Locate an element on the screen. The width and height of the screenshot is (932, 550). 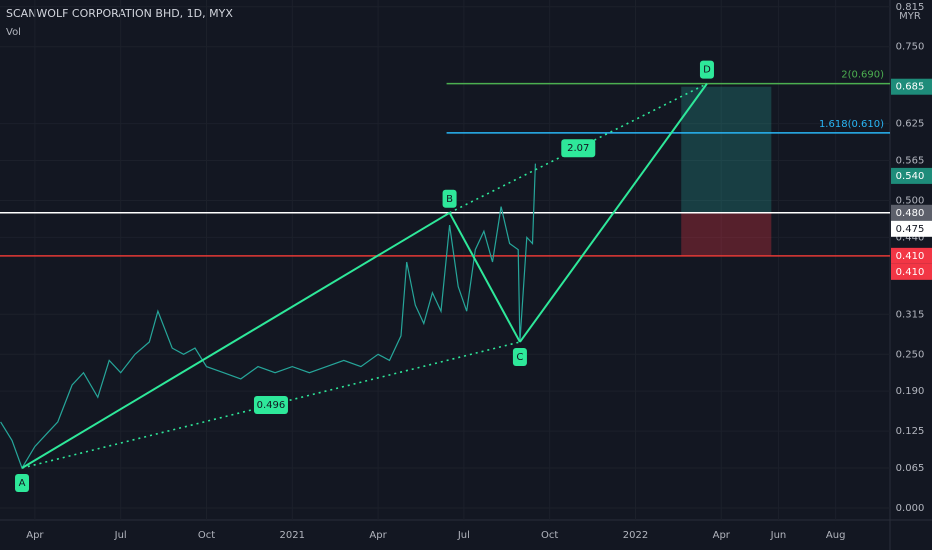
pattern-diagonal is located at coordinates (271, 405).